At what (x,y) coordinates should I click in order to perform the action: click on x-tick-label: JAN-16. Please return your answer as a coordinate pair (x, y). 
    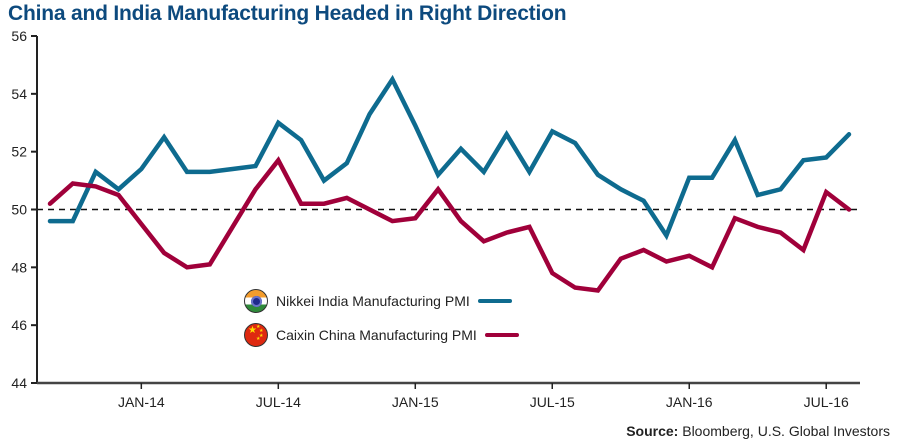
    Looking at the image, I should click on (689, 402).